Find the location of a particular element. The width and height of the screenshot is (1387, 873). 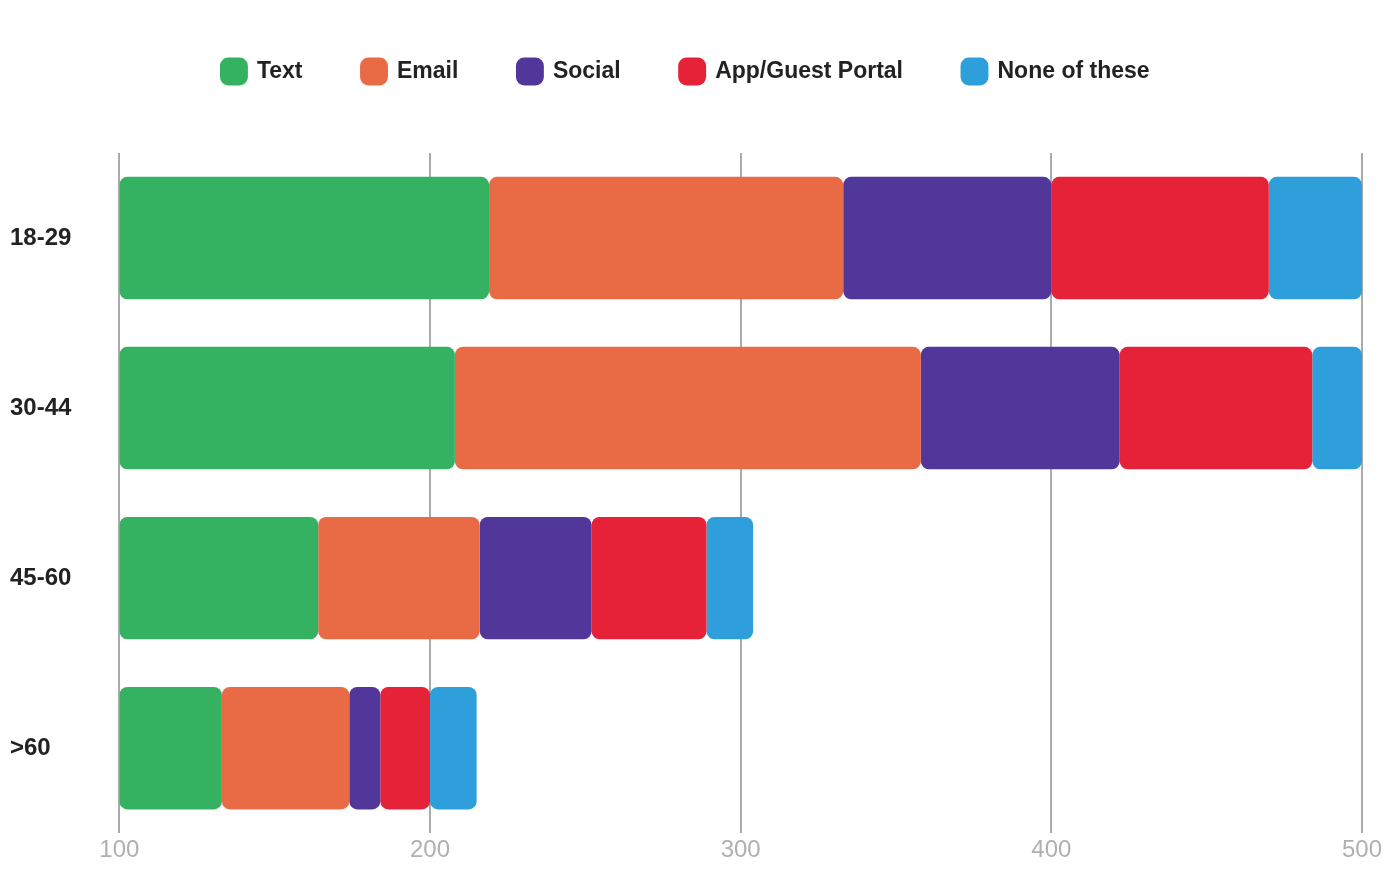

legend-label: Email is located at coordinates (428, 69).